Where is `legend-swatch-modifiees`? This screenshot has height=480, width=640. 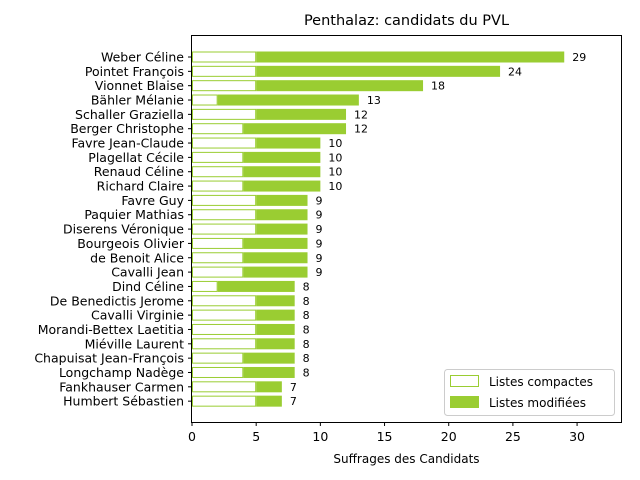
legend-swatch-modifiees is located at coordinates (464, 402).